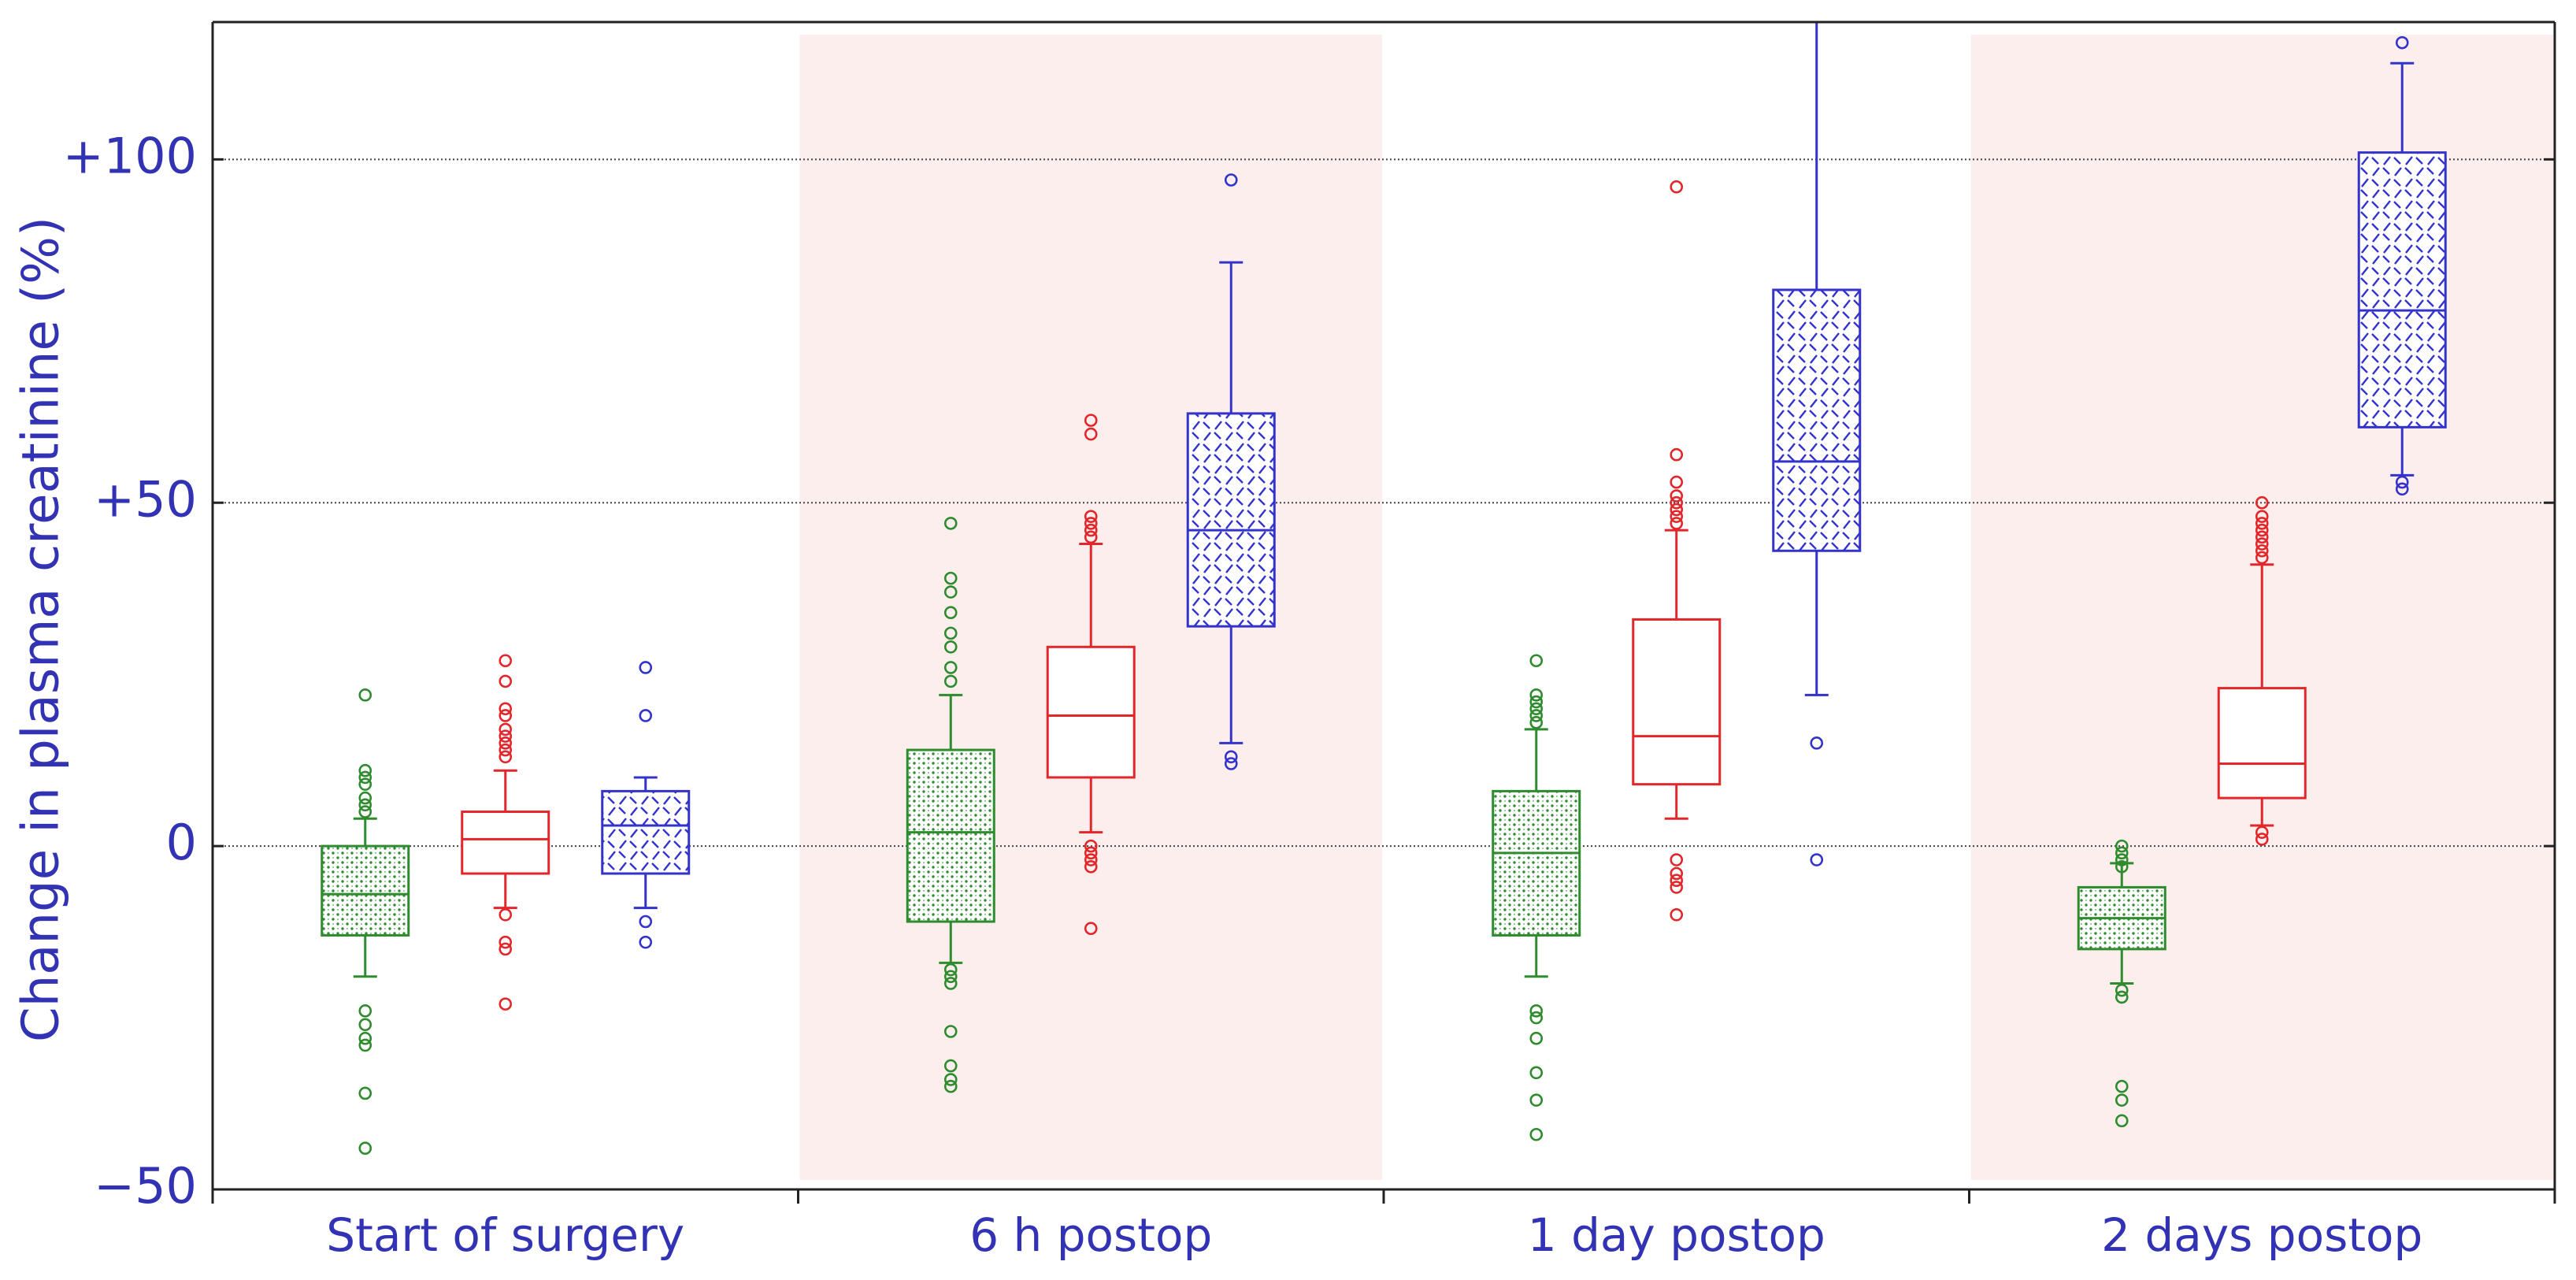 The image size is (2576, 1280). I want to click on y-axis-title: Change in plasma creatinine (%), so click(42, 629).